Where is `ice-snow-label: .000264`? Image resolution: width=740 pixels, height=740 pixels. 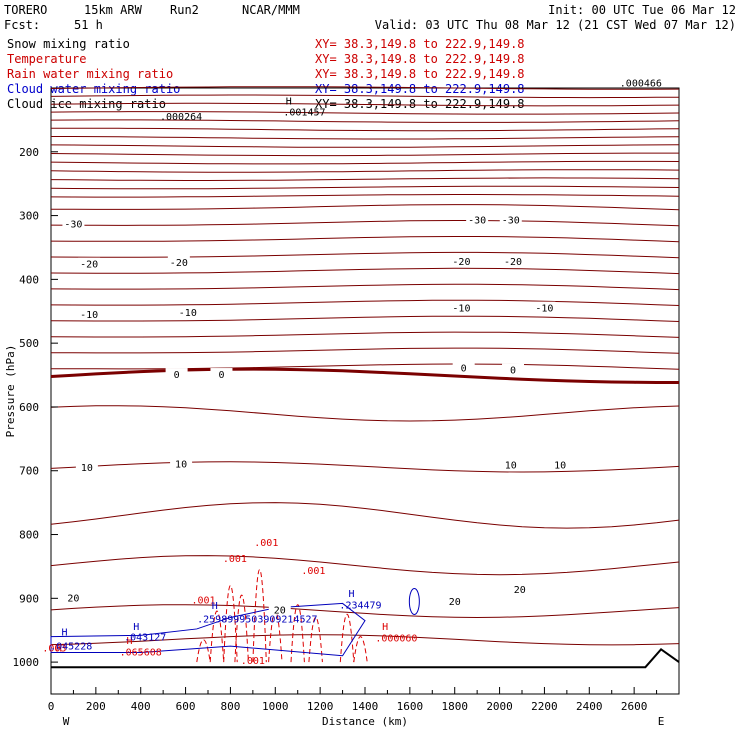 ice-snow-label: .000264 is located at coordinates (181, 117).